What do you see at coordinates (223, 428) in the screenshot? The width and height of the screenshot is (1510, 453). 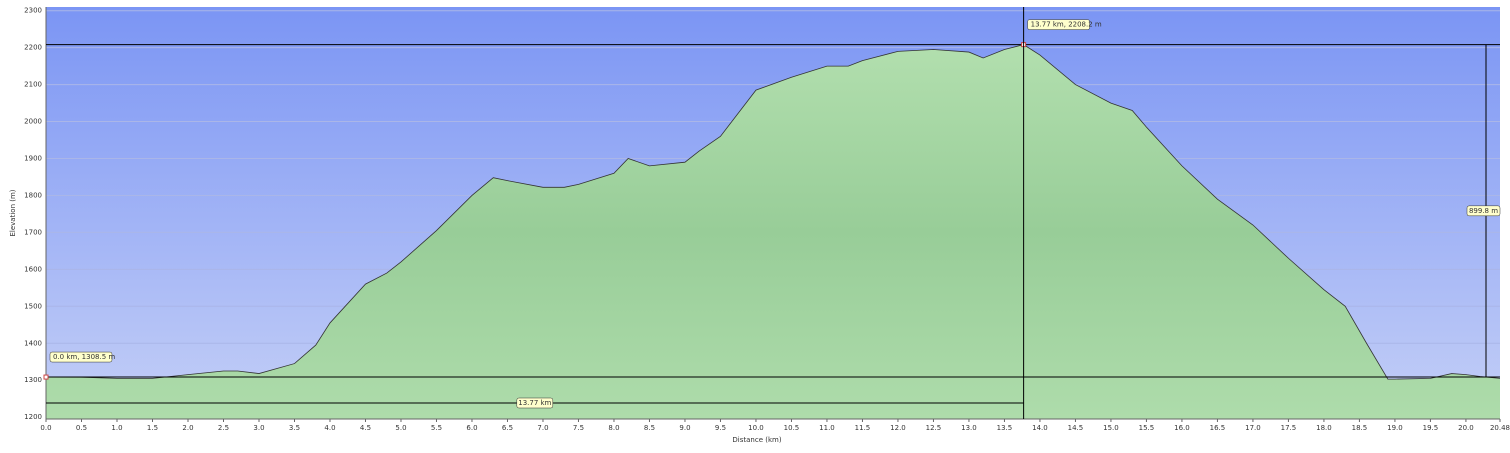 I see `x-tick-label: 2.5` at bounding box center [223, 428].